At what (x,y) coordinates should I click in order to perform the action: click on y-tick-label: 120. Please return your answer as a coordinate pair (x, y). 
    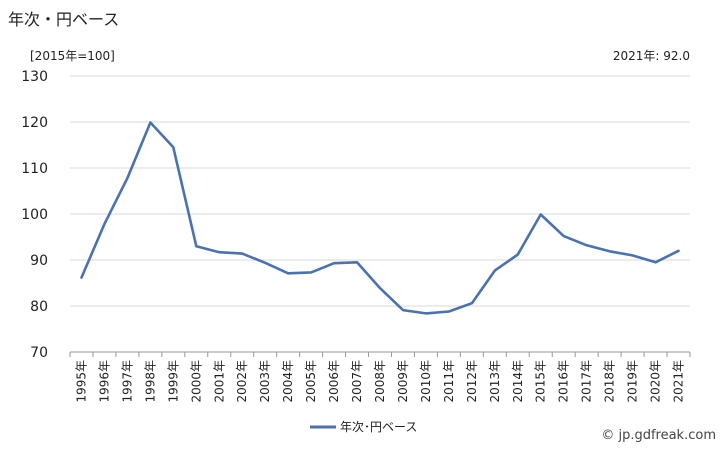
    Looking at the image, I should click on (34, 123).